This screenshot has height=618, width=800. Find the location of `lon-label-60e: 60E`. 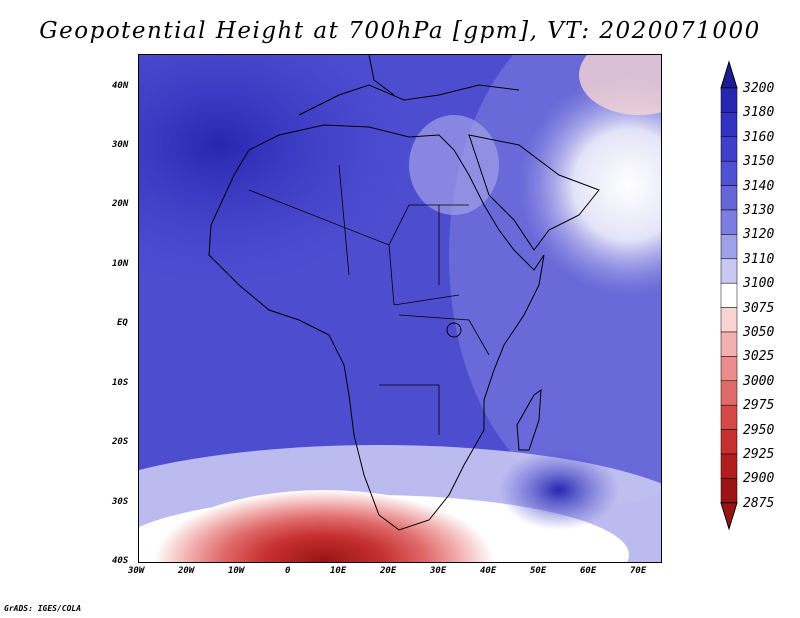

lon-label-60e: 60E is located at coordinates (588, 571).